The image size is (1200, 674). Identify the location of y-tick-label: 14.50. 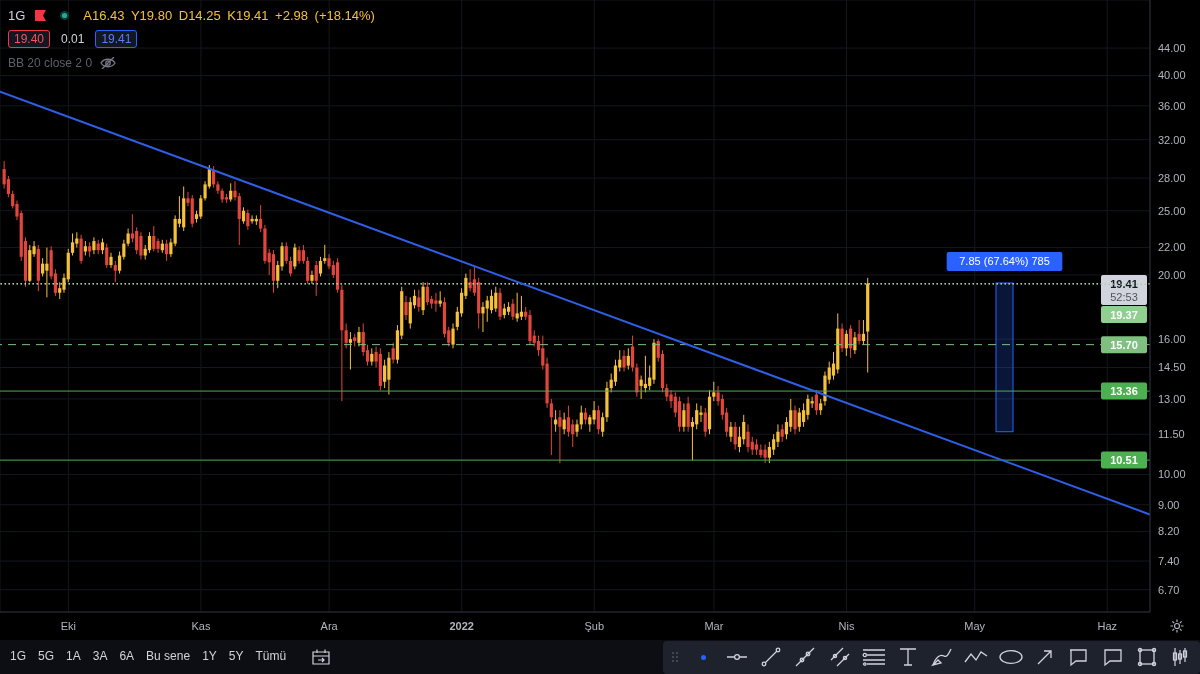
(1172, 367).